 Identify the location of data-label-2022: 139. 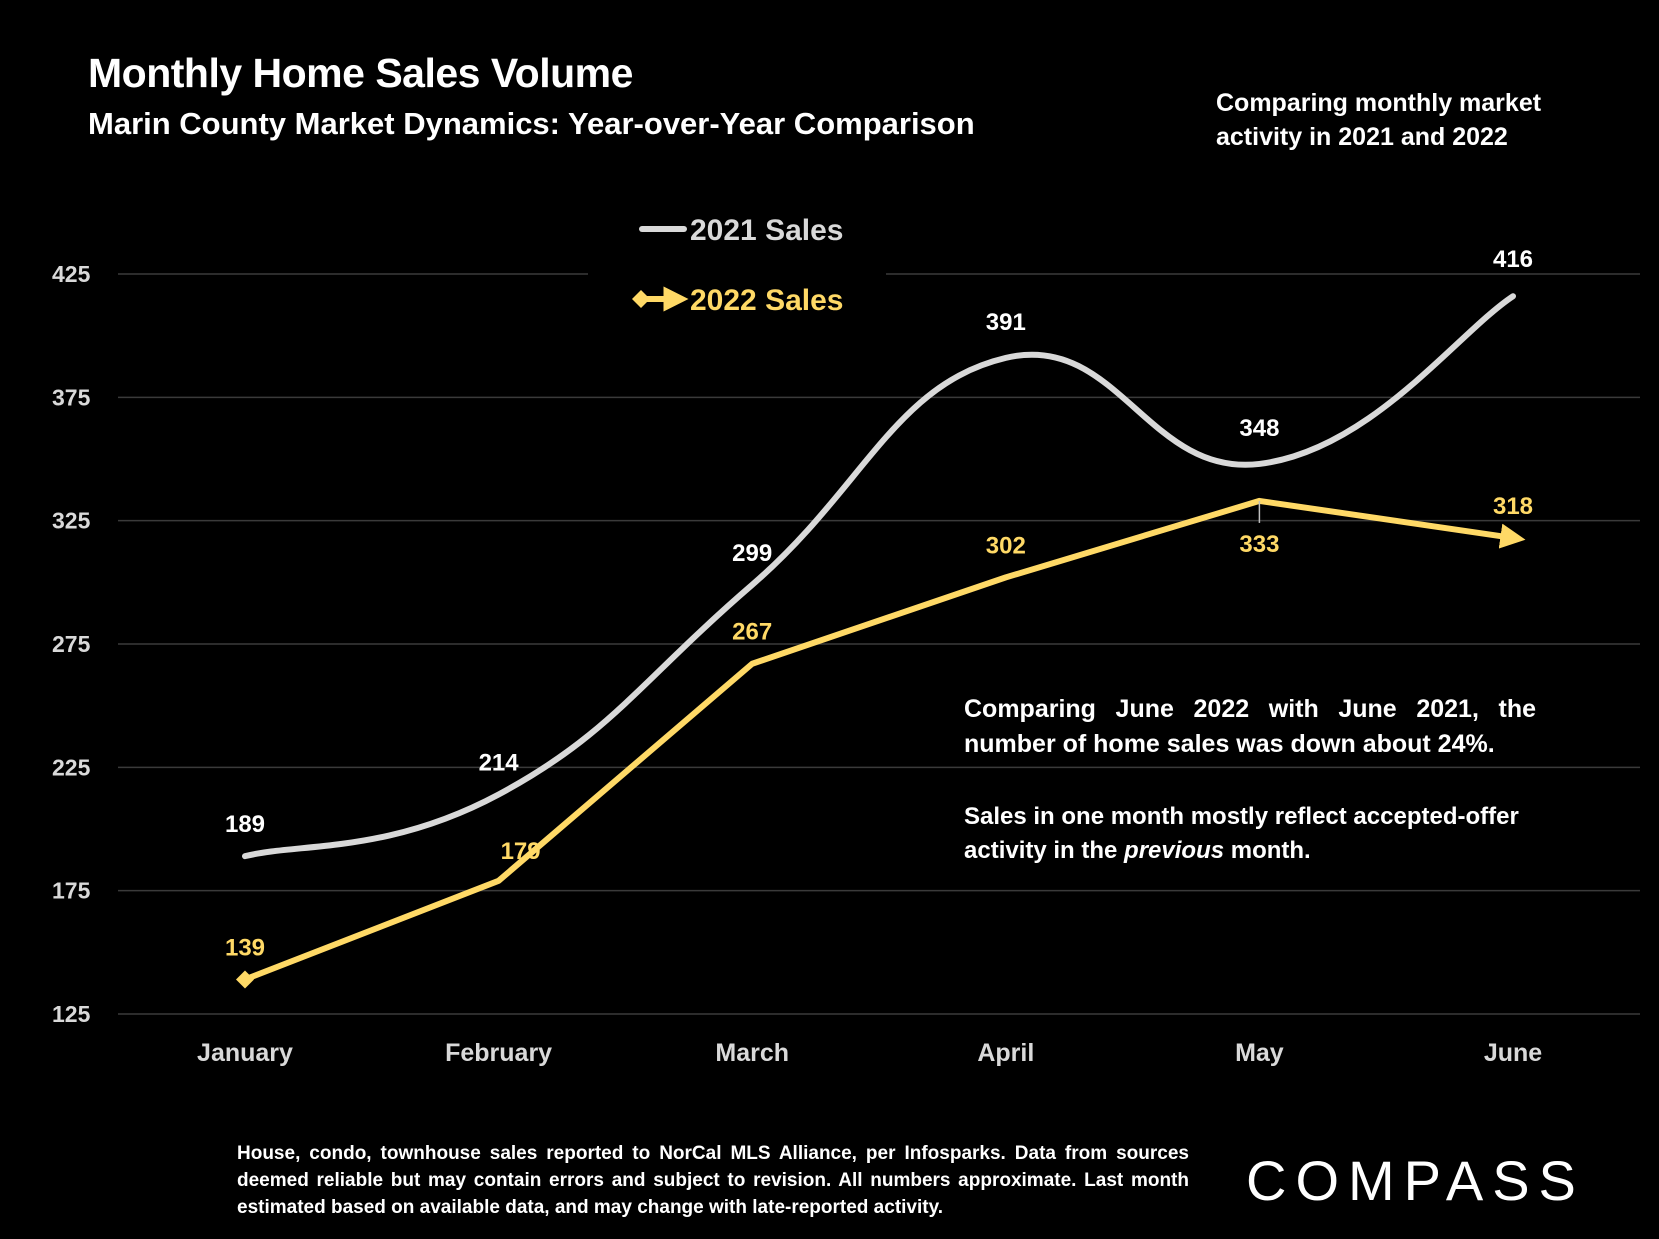
(245, 947).